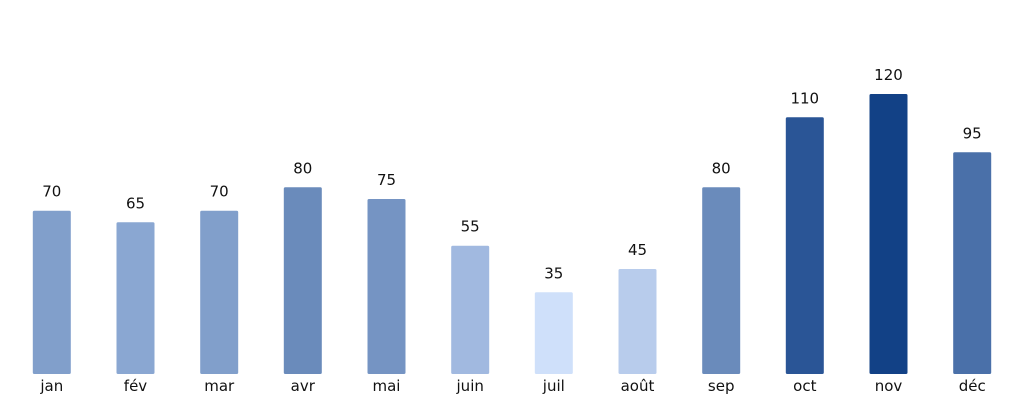  What do you see at coordinates (804, 98) in the screenshot?
I see `value-label-9: 110` at bounding box center [804, 98].